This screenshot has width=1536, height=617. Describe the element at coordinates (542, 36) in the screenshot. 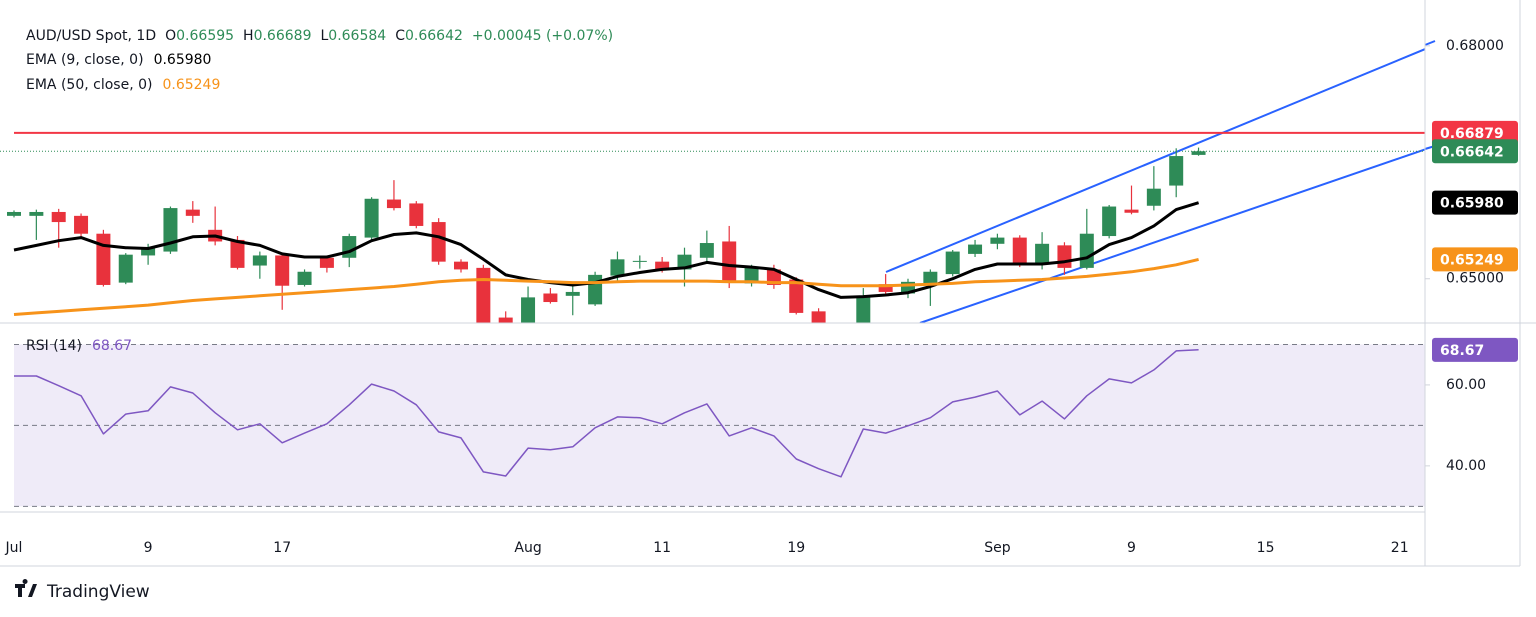

I see `change: +0.00045 (+0.07%)` at that location.